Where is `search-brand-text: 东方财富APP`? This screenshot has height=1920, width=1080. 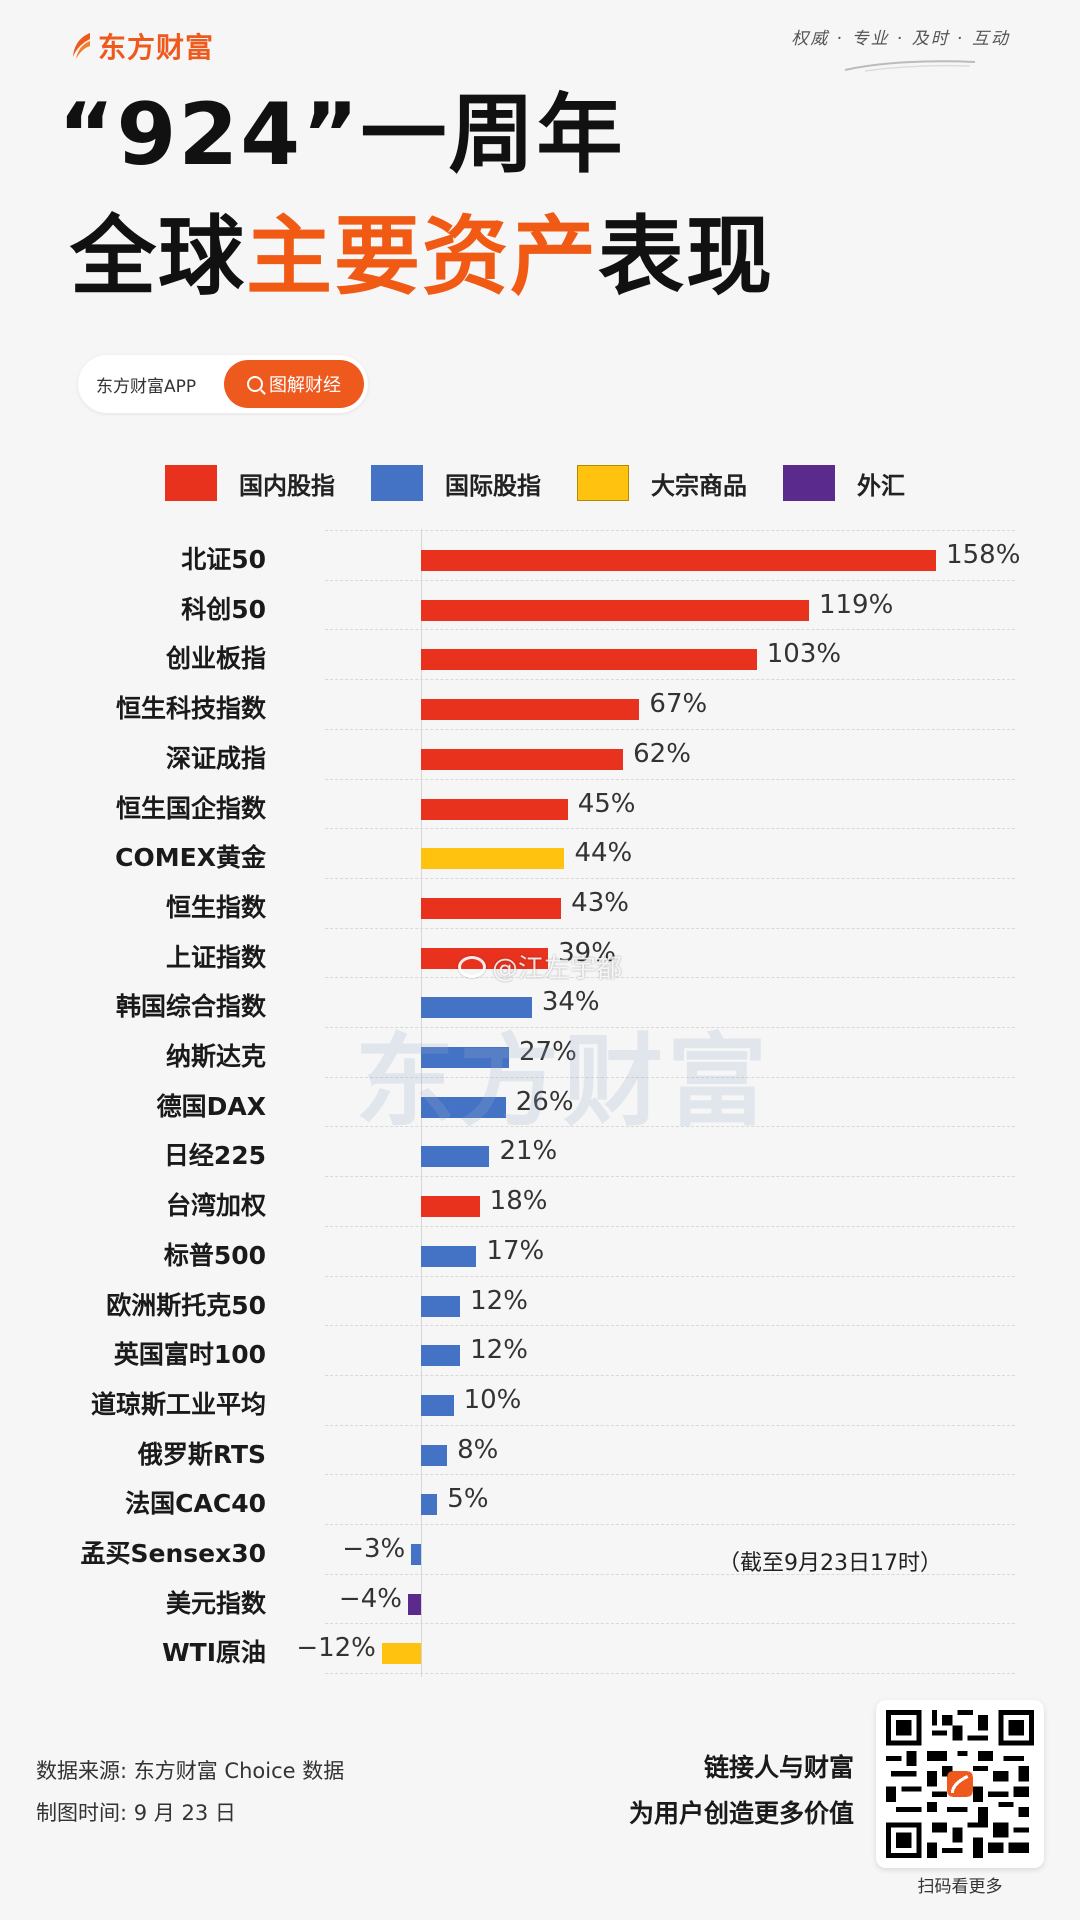 search-brand-text: 东方财富APP is located at coordinates (146, 386).